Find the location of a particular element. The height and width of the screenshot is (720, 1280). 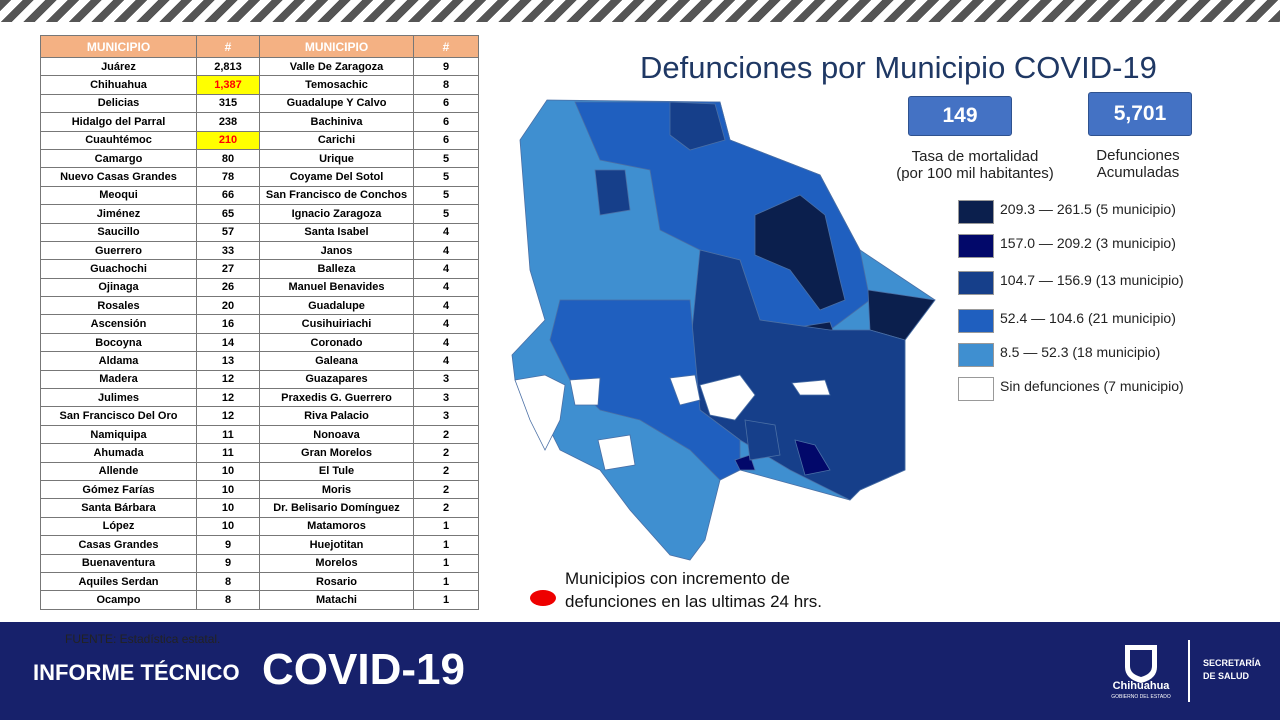

municipality: Galeana is located at coordinates (336, 361).